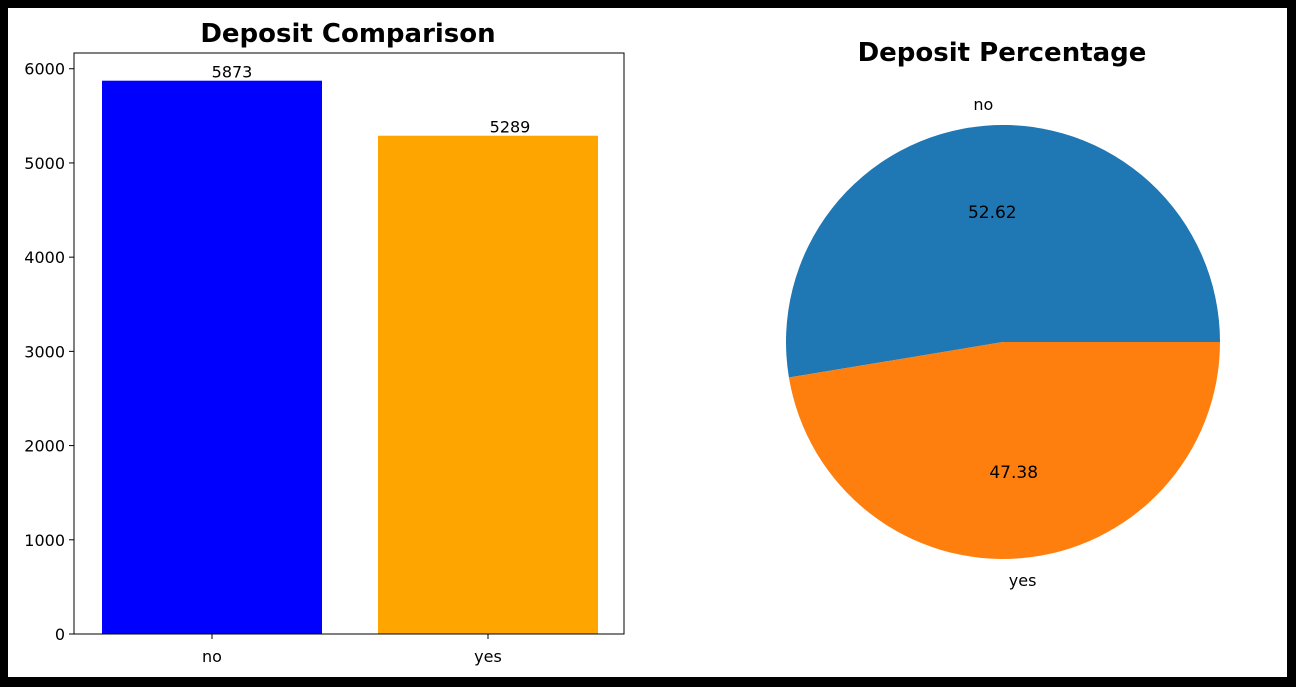 Image resolution: width=1296 pixels, height=687 pixels. What do you see at coordinates (212, 656) in the screenshot?
I see `x-tick-label-no: no` at bounding box center [212, 656].